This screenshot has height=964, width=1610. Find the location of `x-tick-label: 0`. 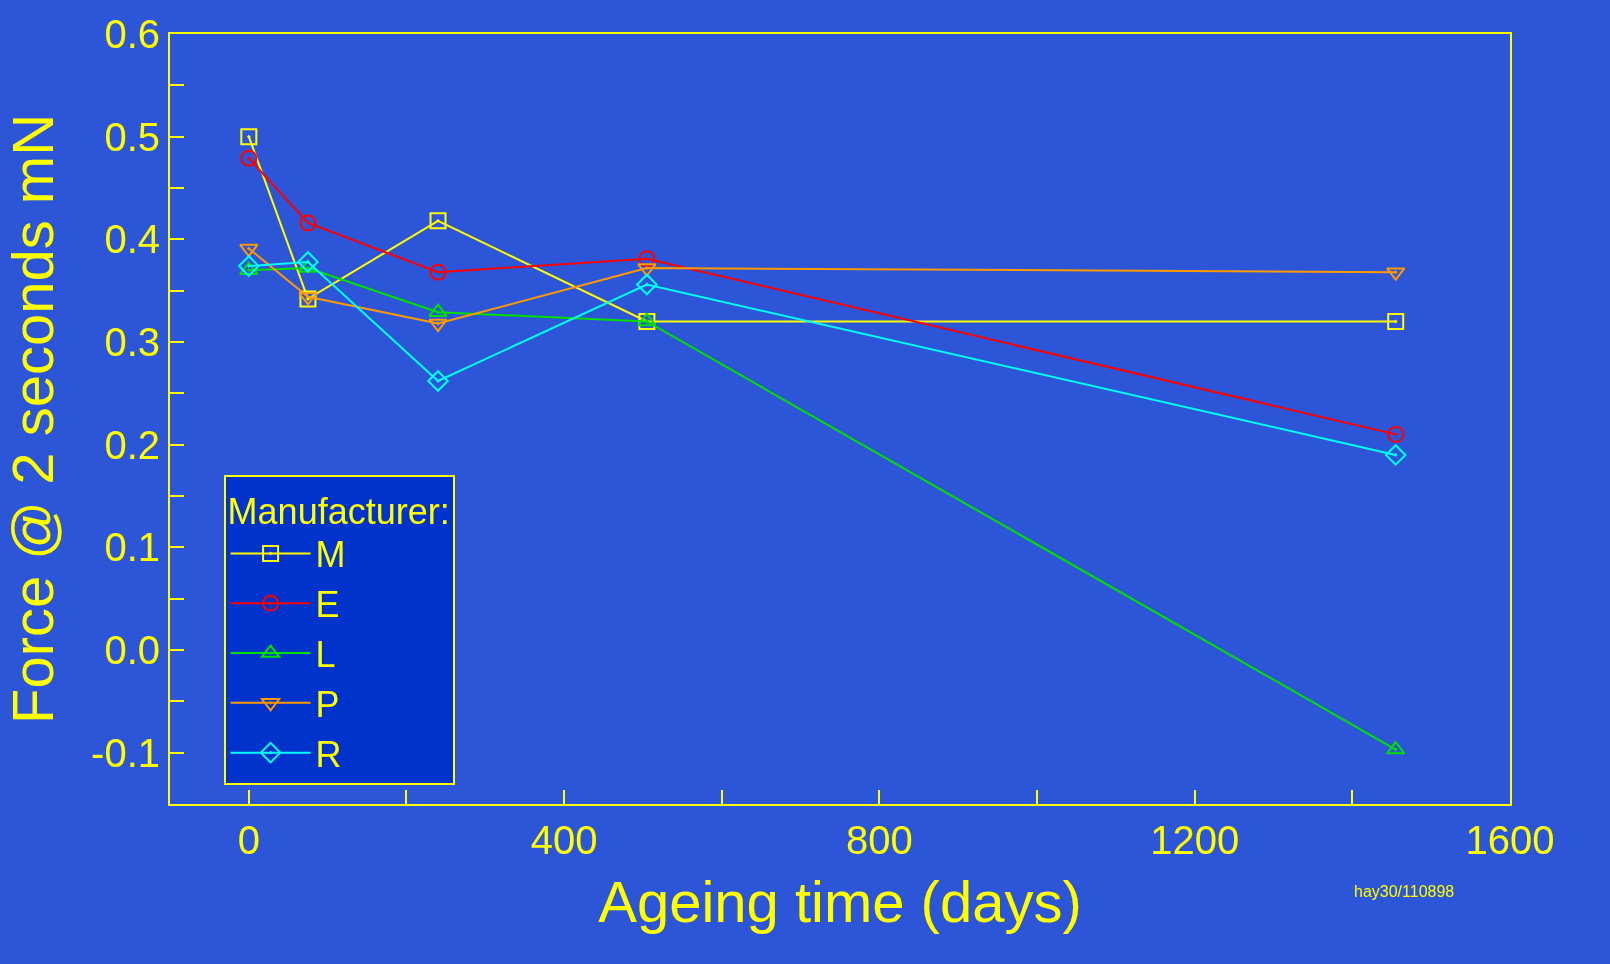

x-tick-label: 0 is located at coordinates (248, 840).